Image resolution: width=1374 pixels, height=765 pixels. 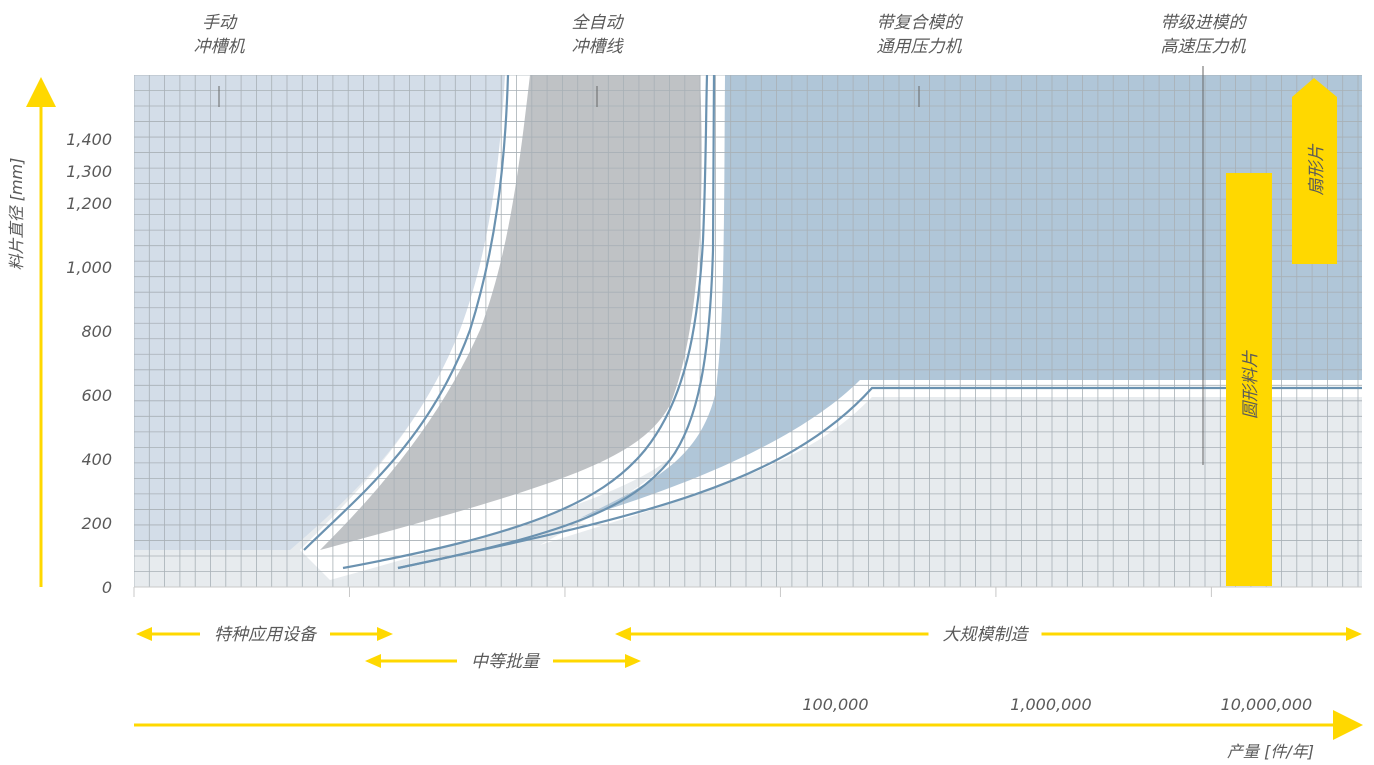 I want to click on region-label-line: 通用压力机, so click(x=920, y=47).